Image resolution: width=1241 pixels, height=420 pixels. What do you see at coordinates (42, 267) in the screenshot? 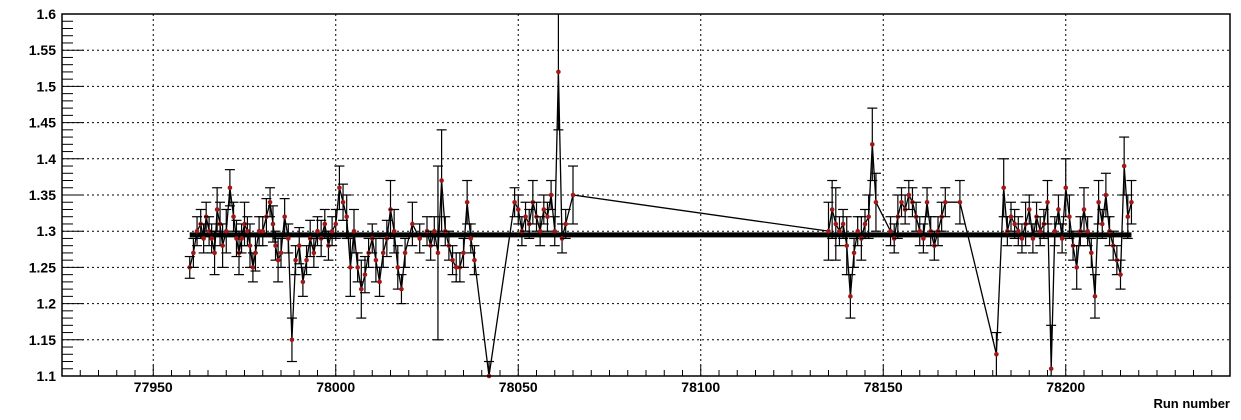
I see `y-tick-label: 1.25` at bounding box center [42, 267].